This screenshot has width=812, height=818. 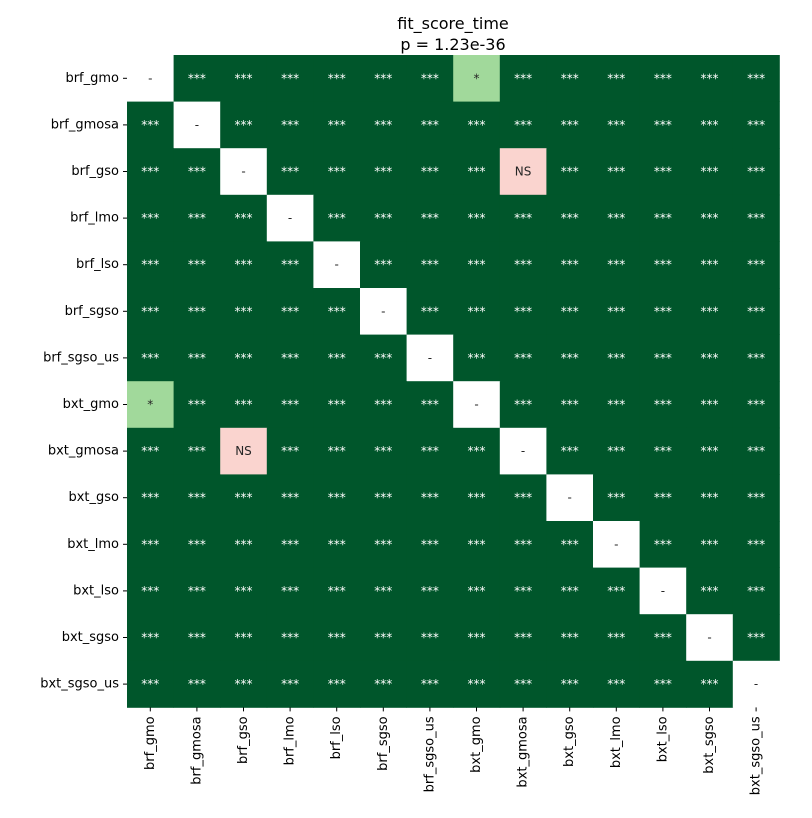 I want to click on y-tick-label: bxt_gmosa, so click(x=83, y=451).